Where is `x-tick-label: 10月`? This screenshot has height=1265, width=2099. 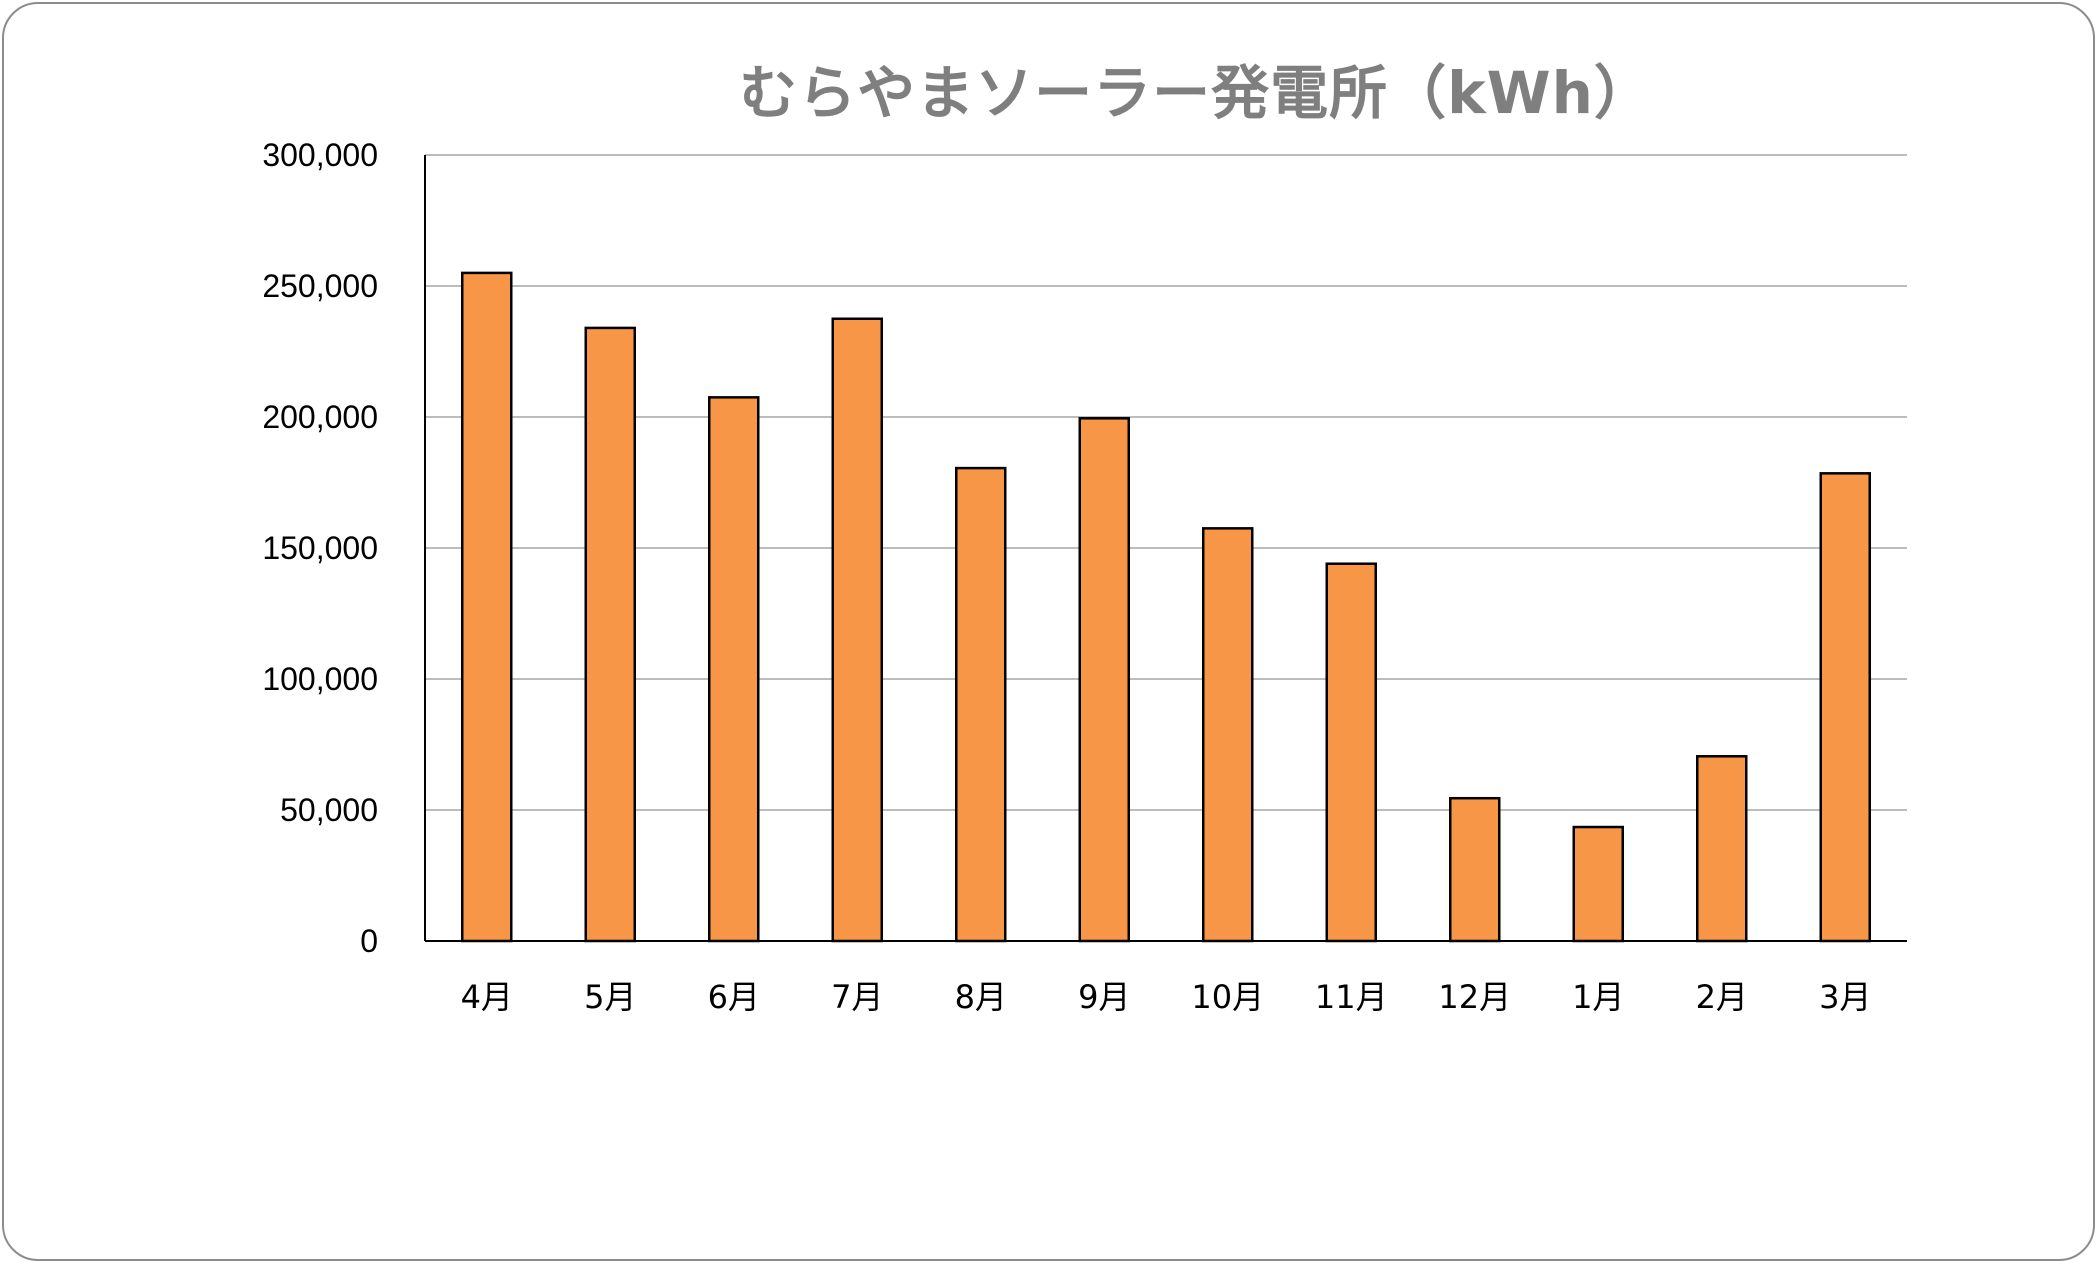 x-tick-label: 10月 is located at coordinates (1227, 997).